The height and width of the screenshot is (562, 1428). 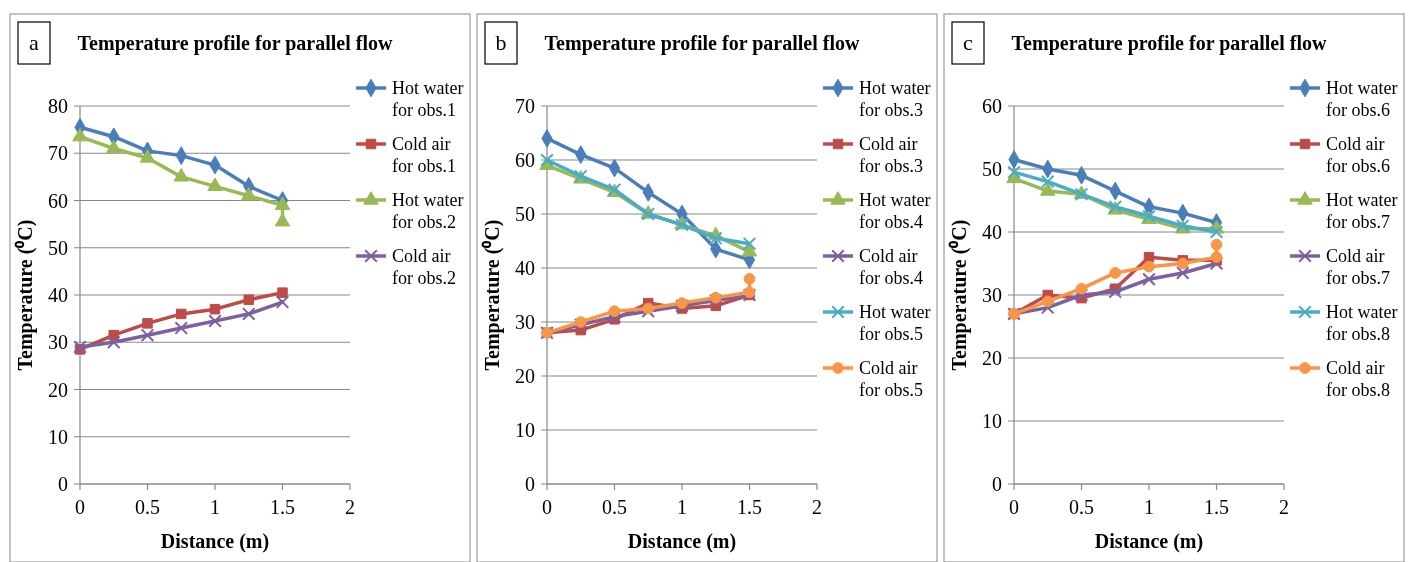 What do you see at coordinates (34, 42) in the screenshot?
I see `text: a` at bounding box center [34, 42].